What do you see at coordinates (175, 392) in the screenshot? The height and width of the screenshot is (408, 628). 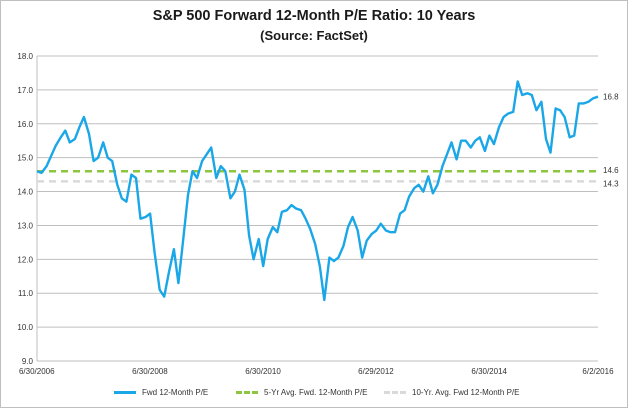 I see `legend-label-fwd-pe: Fwd 12-Month P/E` at bounding box center [175, 392].